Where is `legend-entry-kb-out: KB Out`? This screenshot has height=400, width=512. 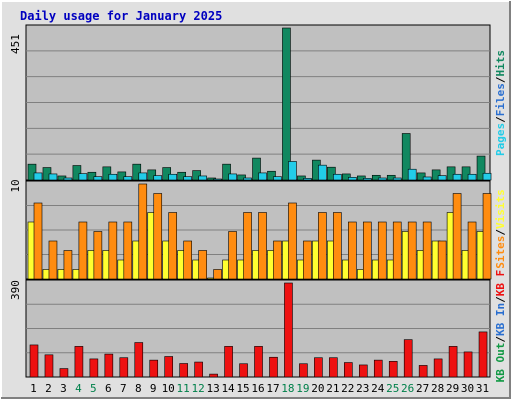 legend-entry-kb-out: KB Out is located at coordinates (500, 363).